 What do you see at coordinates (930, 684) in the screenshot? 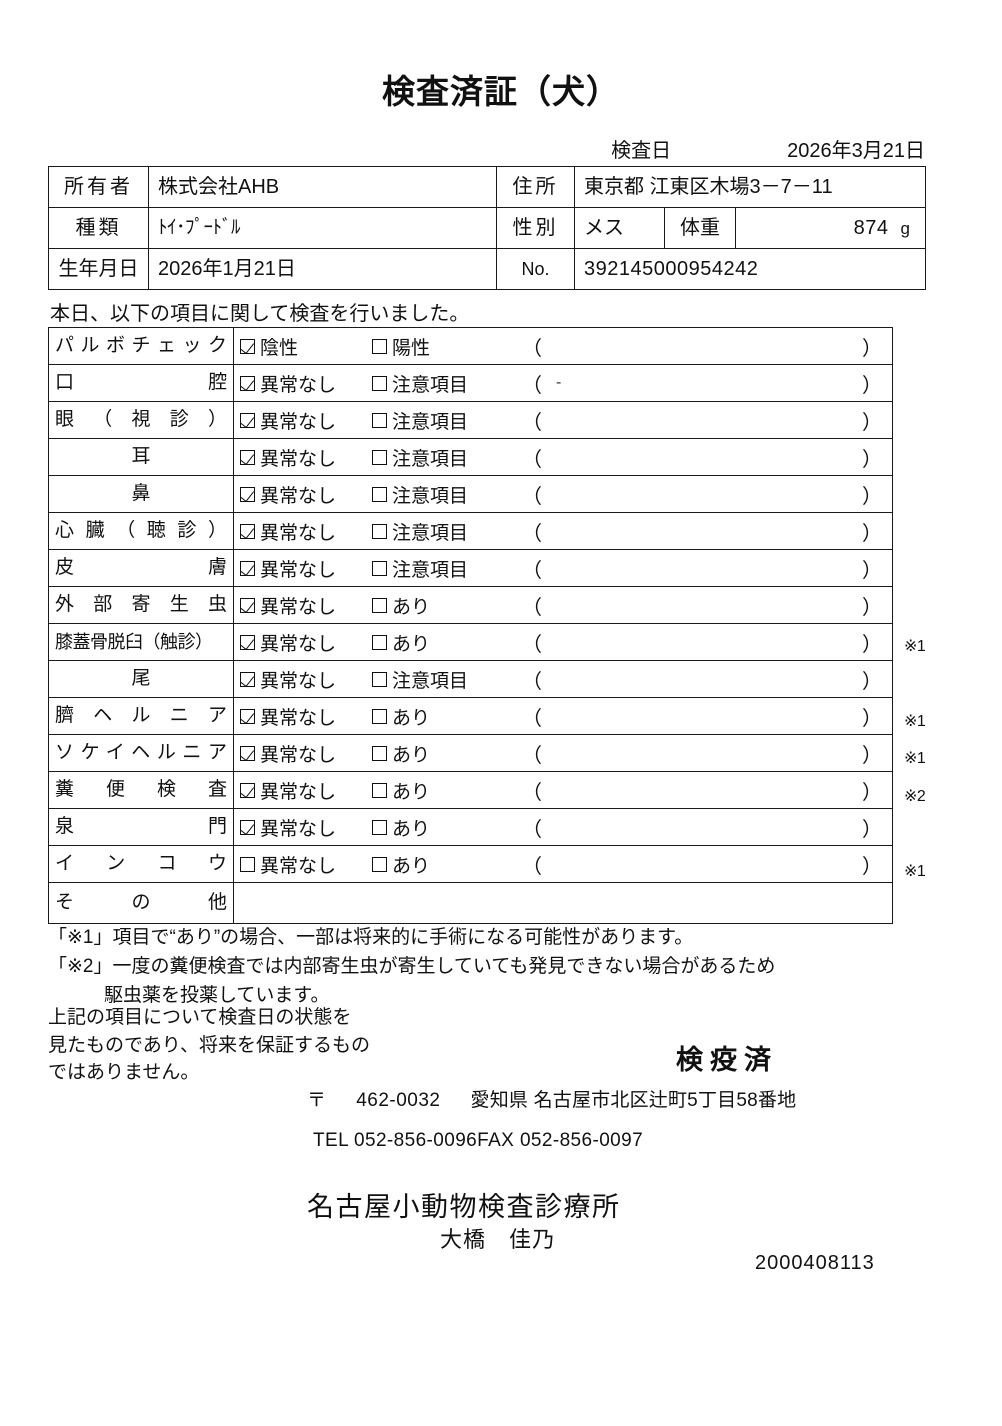
I see `reference-marker` at bounding box center [930, 684].